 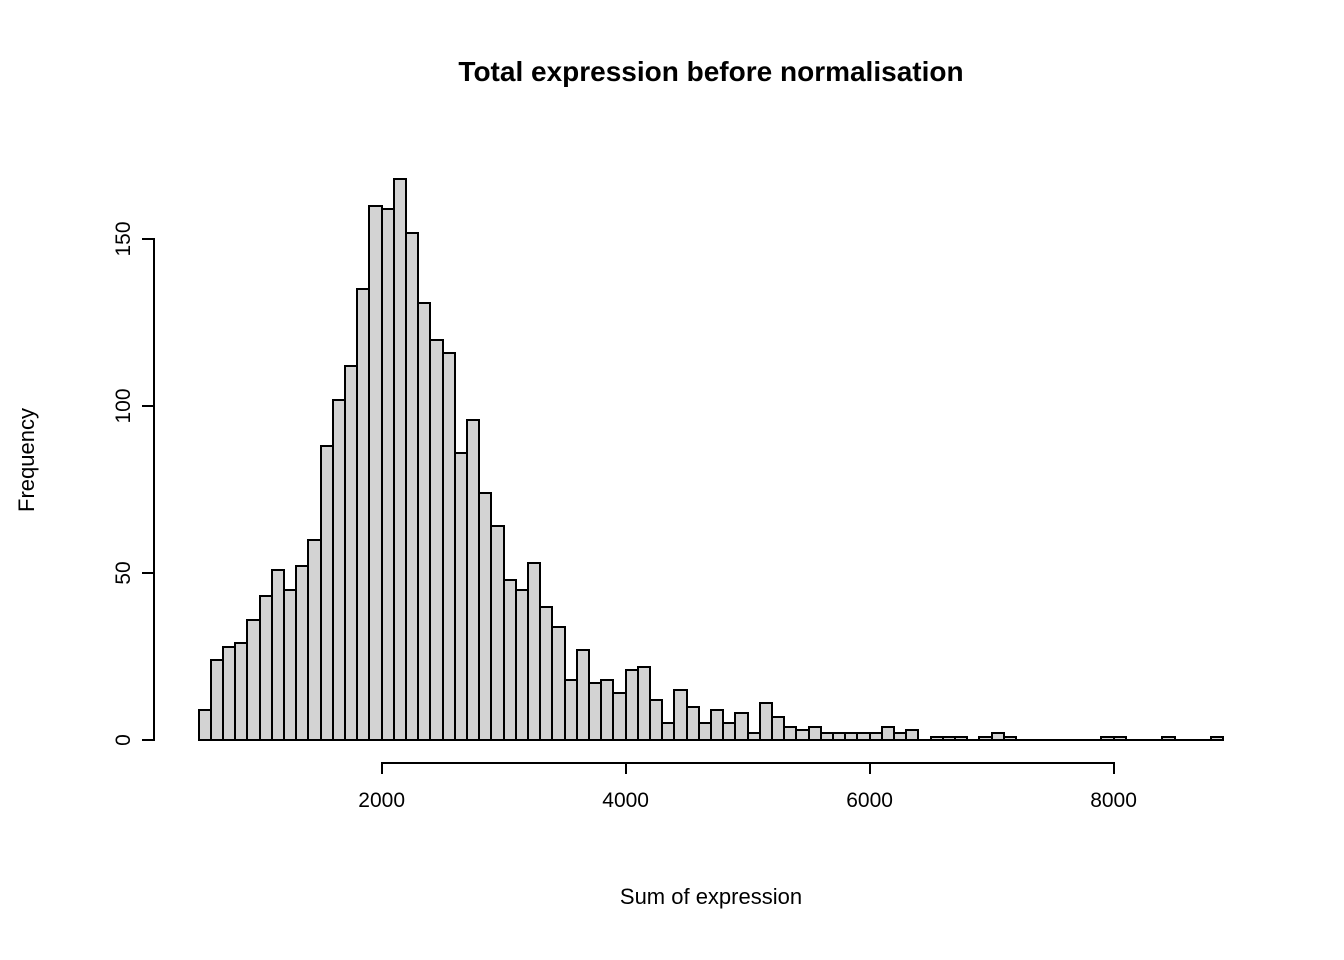 What do you see at coordinates (123, 406) in the screenshot?
I see `y-tick-label: 100` at bounding box center [123, 406].